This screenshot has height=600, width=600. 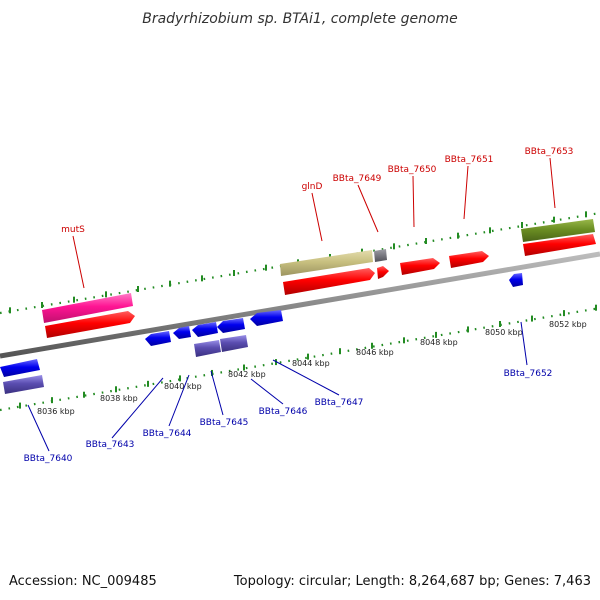 I want to click on kbp-label: 8036 kbp, so click(x=56, y=411).